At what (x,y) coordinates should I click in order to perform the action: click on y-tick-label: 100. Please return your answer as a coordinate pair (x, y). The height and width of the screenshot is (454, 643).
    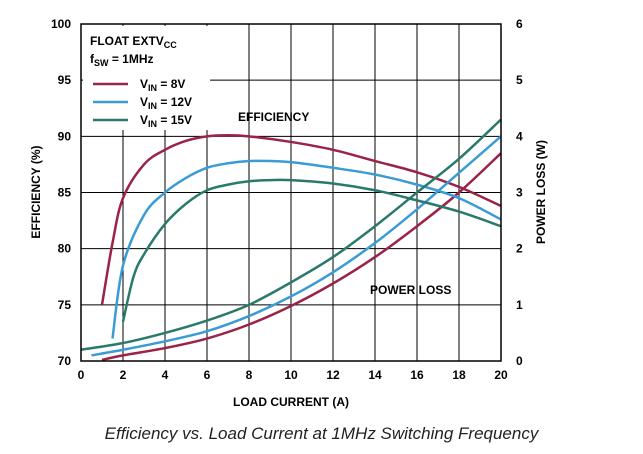
    Looking at the image, I should click on (61, 24).